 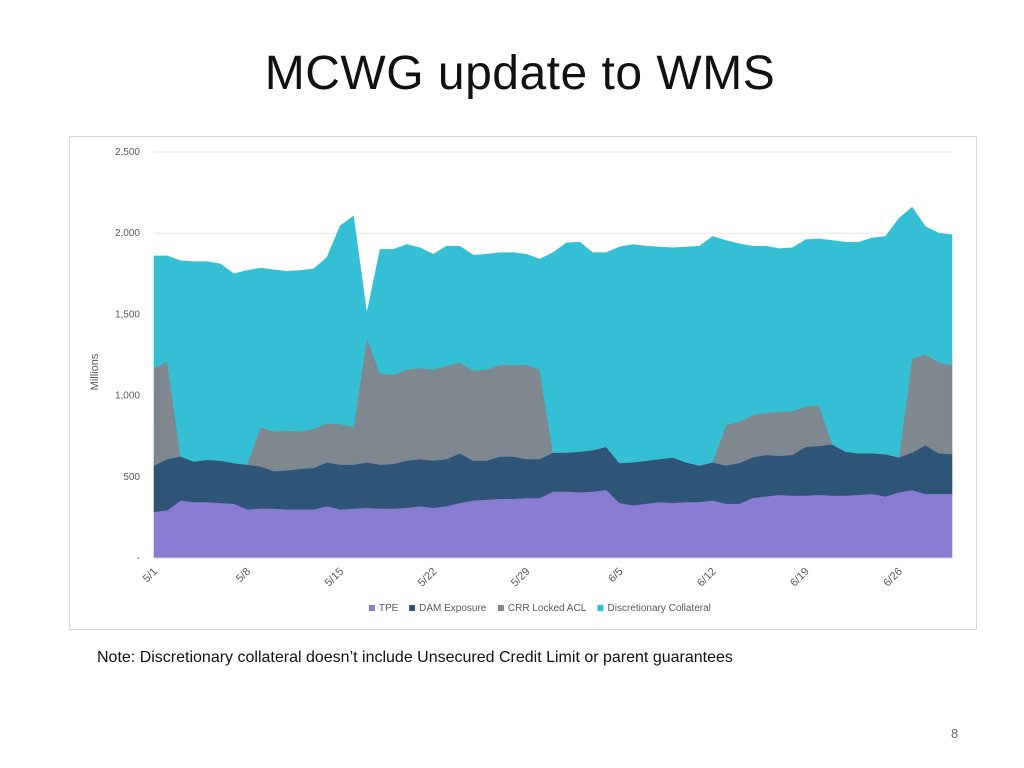 I want to click on y-tick-label: 1,500, so click(x=127, y=314).